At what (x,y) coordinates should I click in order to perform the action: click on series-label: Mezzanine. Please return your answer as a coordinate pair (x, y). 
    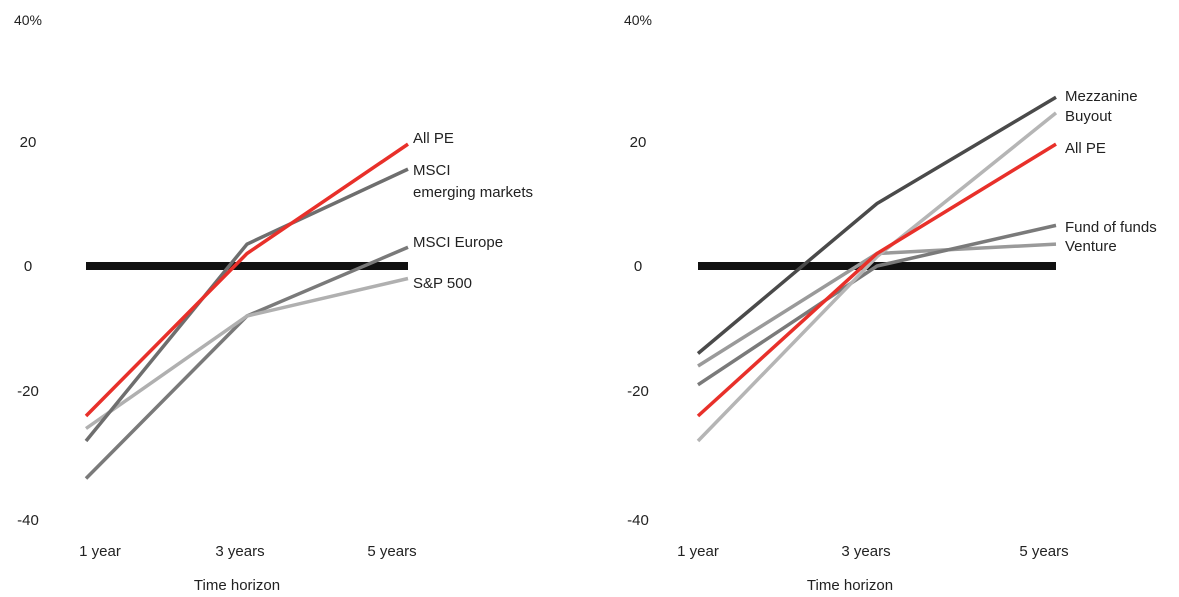
    Looking at the image, I should click on (1101, 96).